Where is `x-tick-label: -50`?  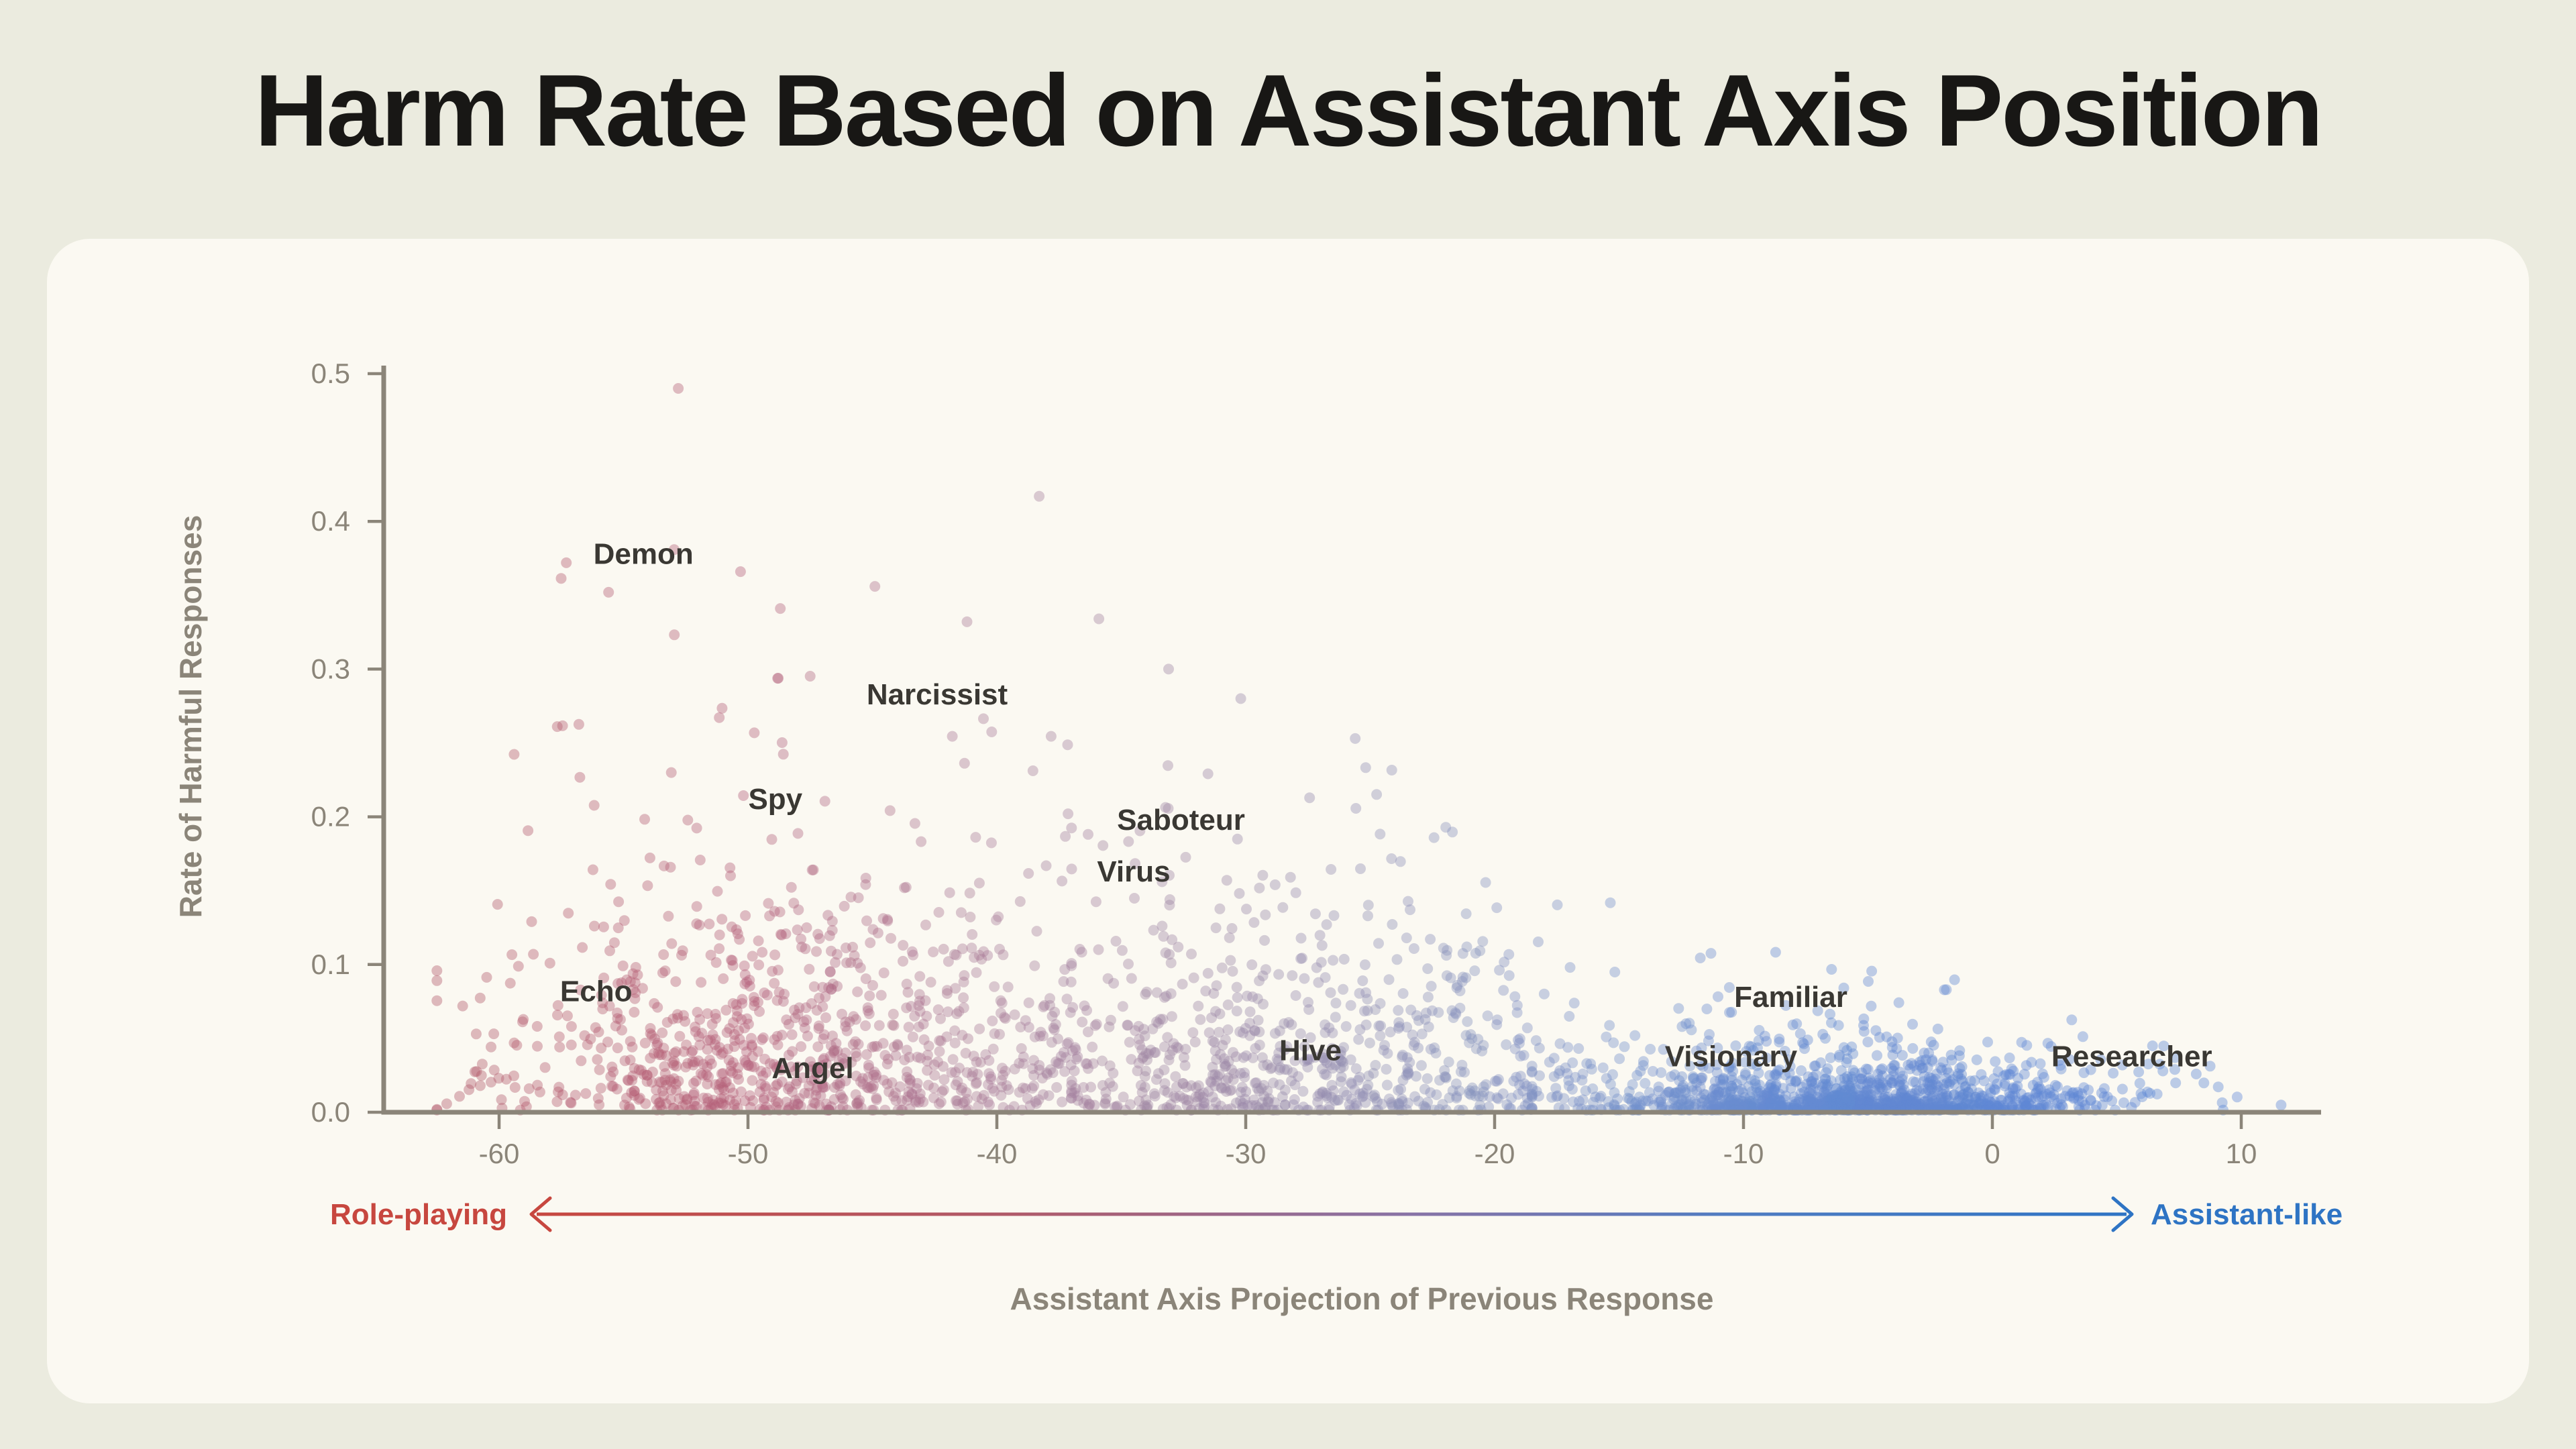
x-tick-label: -50 is located at coordinates (748, 1153).